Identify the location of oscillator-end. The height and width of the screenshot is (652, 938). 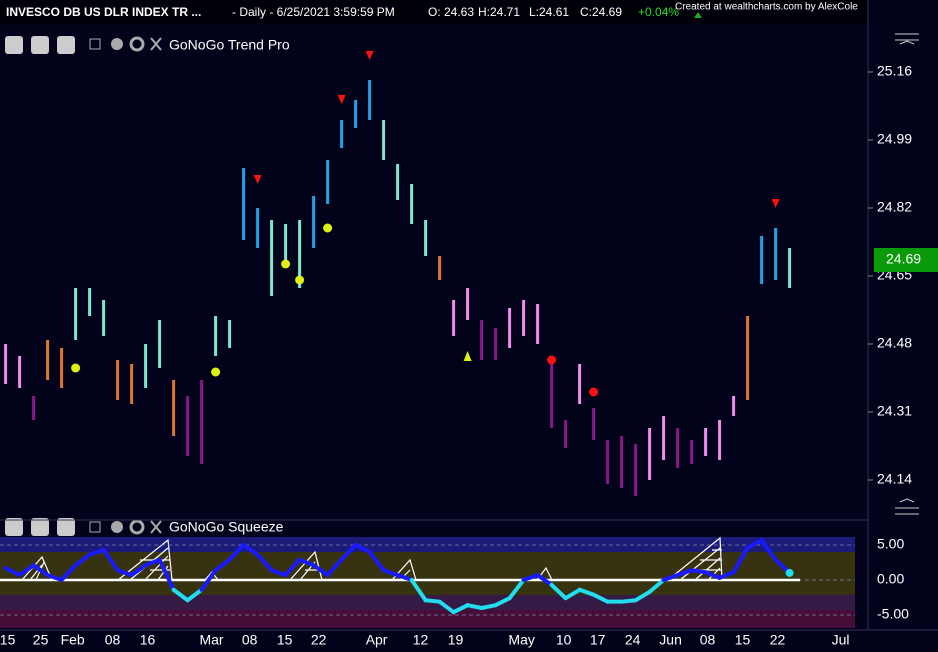
(789, 572).